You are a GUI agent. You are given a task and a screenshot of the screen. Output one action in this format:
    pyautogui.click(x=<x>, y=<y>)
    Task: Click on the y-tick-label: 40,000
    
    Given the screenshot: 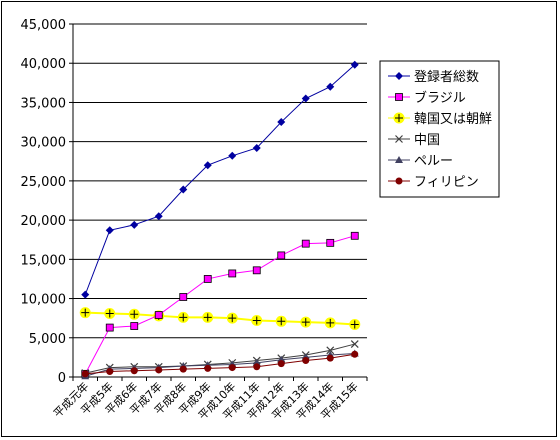 What is the action you would take?
    pyautogui.click(x=44, y=64)
    